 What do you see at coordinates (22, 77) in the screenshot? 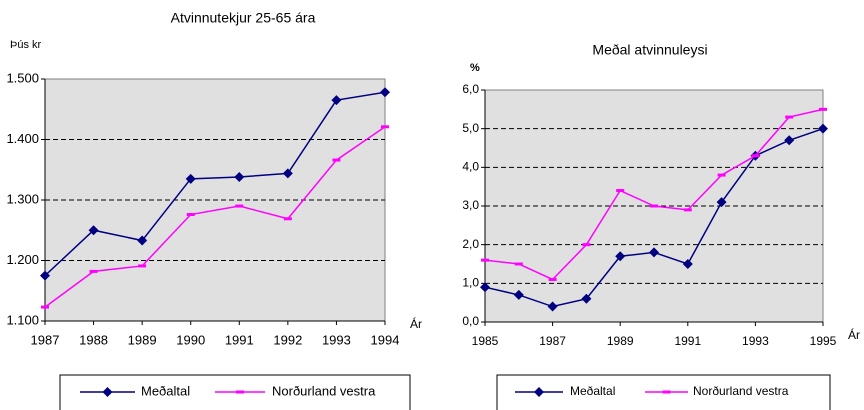
I see `y-tick-label: 1.500` at bounding box center [22, 77].